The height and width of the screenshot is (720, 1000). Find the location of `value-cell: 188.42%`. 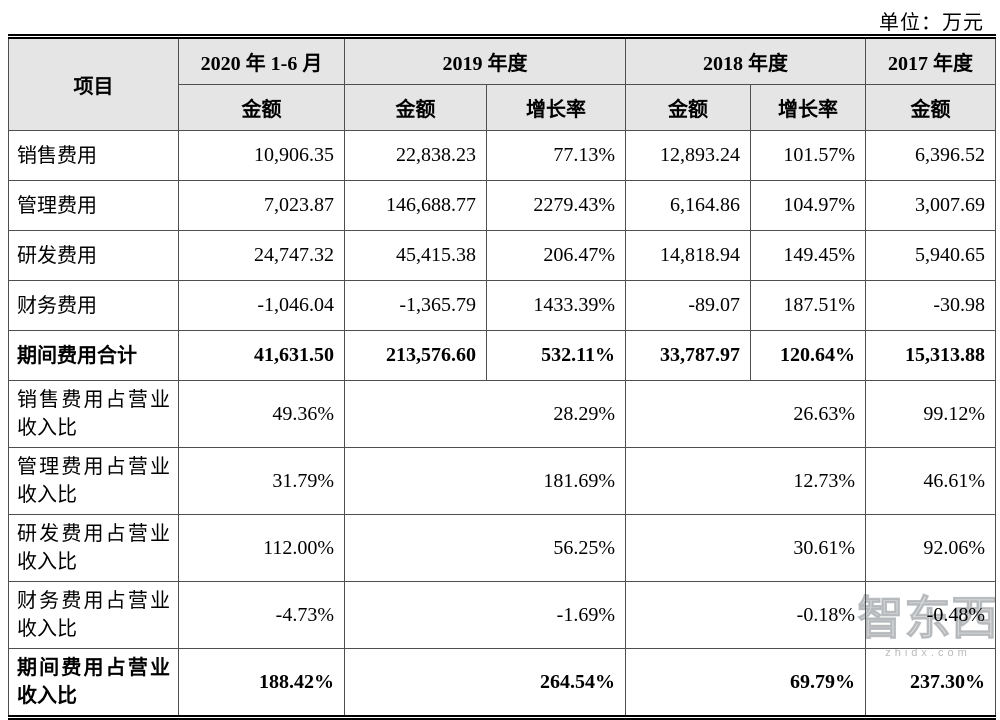

value-cell: 188.42% is located at coordinates (261, 683).